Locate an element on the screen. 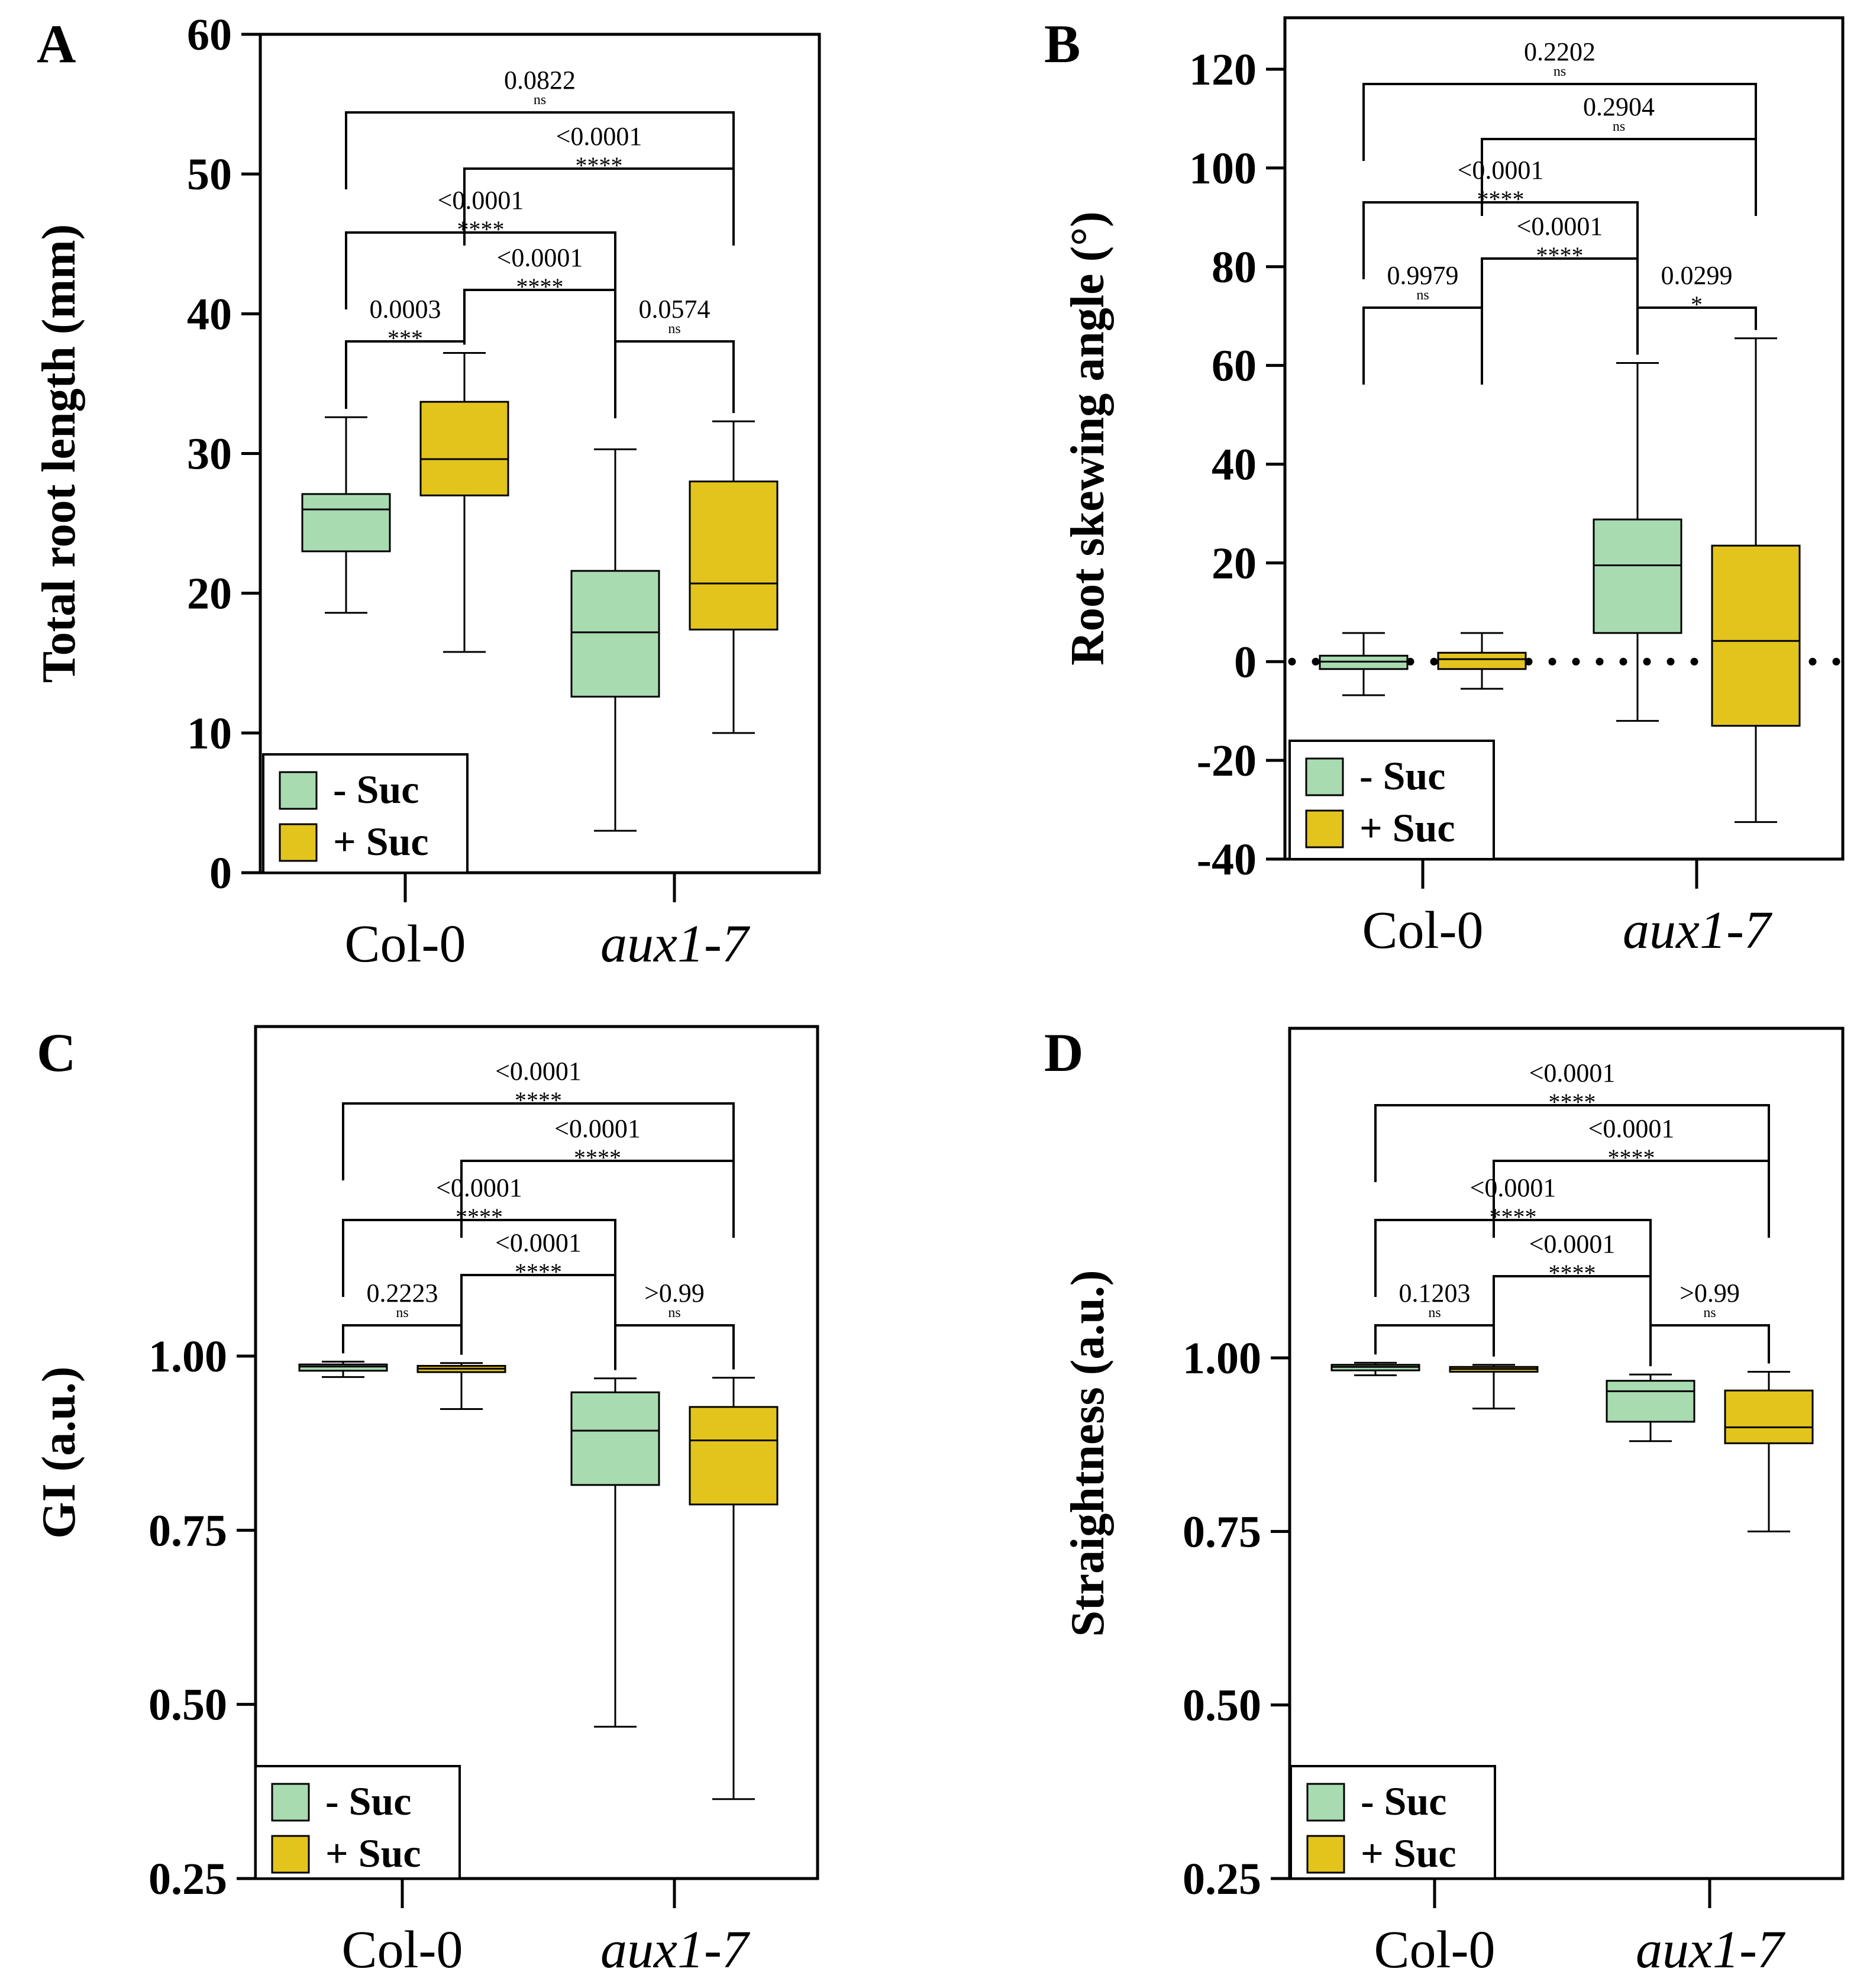  x-tick-label-col-0: Col-0 is located at coordinates (1434, 1950).